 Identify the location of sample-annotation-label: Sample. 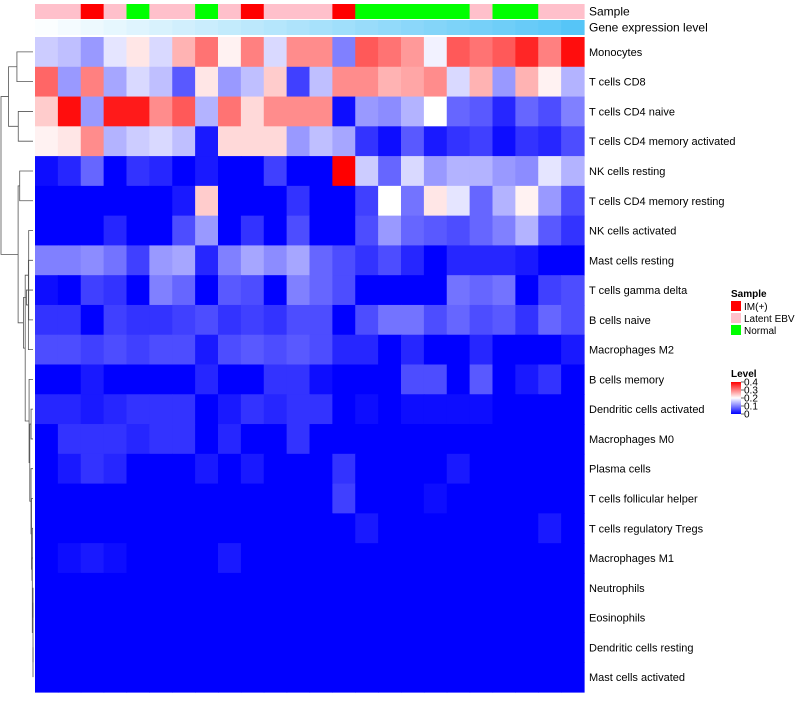
(609, 12).